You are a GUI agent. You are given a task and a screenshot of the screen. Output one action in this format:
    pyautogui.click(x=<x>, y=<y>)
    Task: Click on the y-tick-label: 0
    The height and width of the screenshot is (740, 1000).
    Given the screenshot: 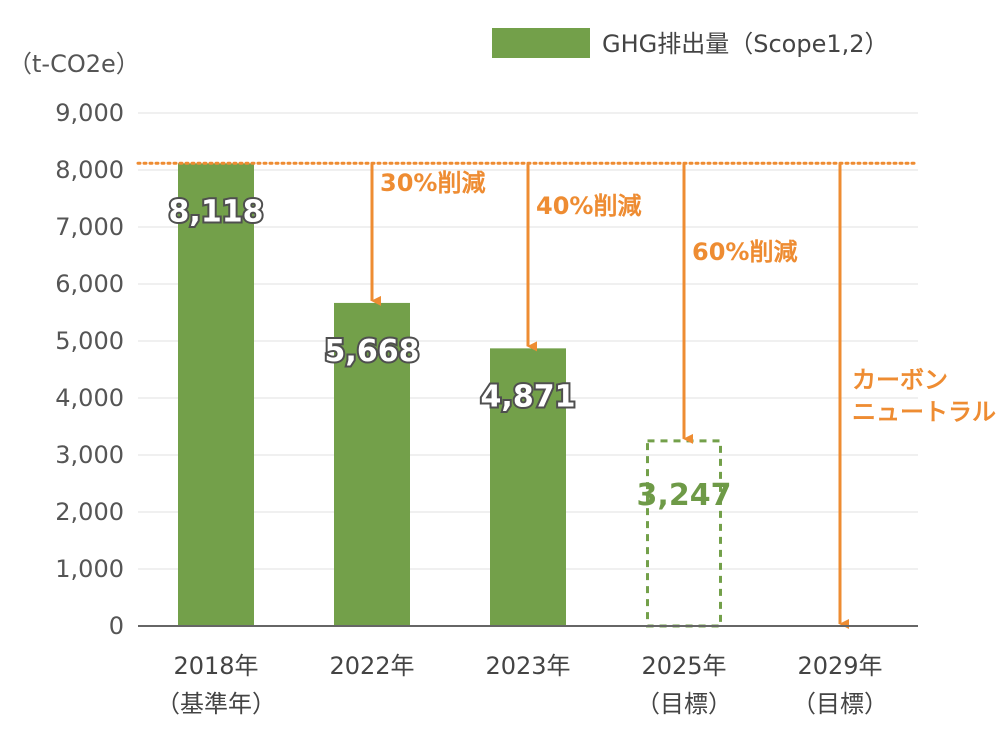 What is the action you would take?
    pyautogui.click(x=116, y=626)
    